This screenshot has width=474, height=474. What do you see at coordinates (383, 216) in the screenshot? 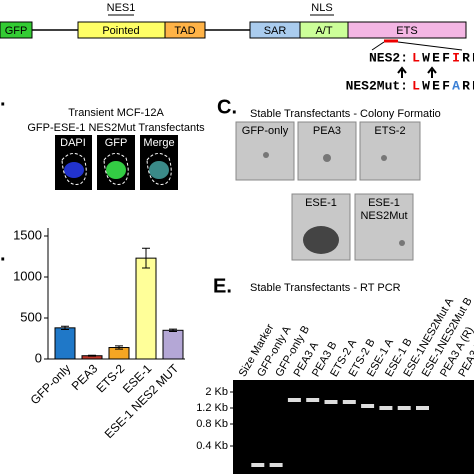
I see `image-label: NES2Mut` at bounding box center [383, 216].